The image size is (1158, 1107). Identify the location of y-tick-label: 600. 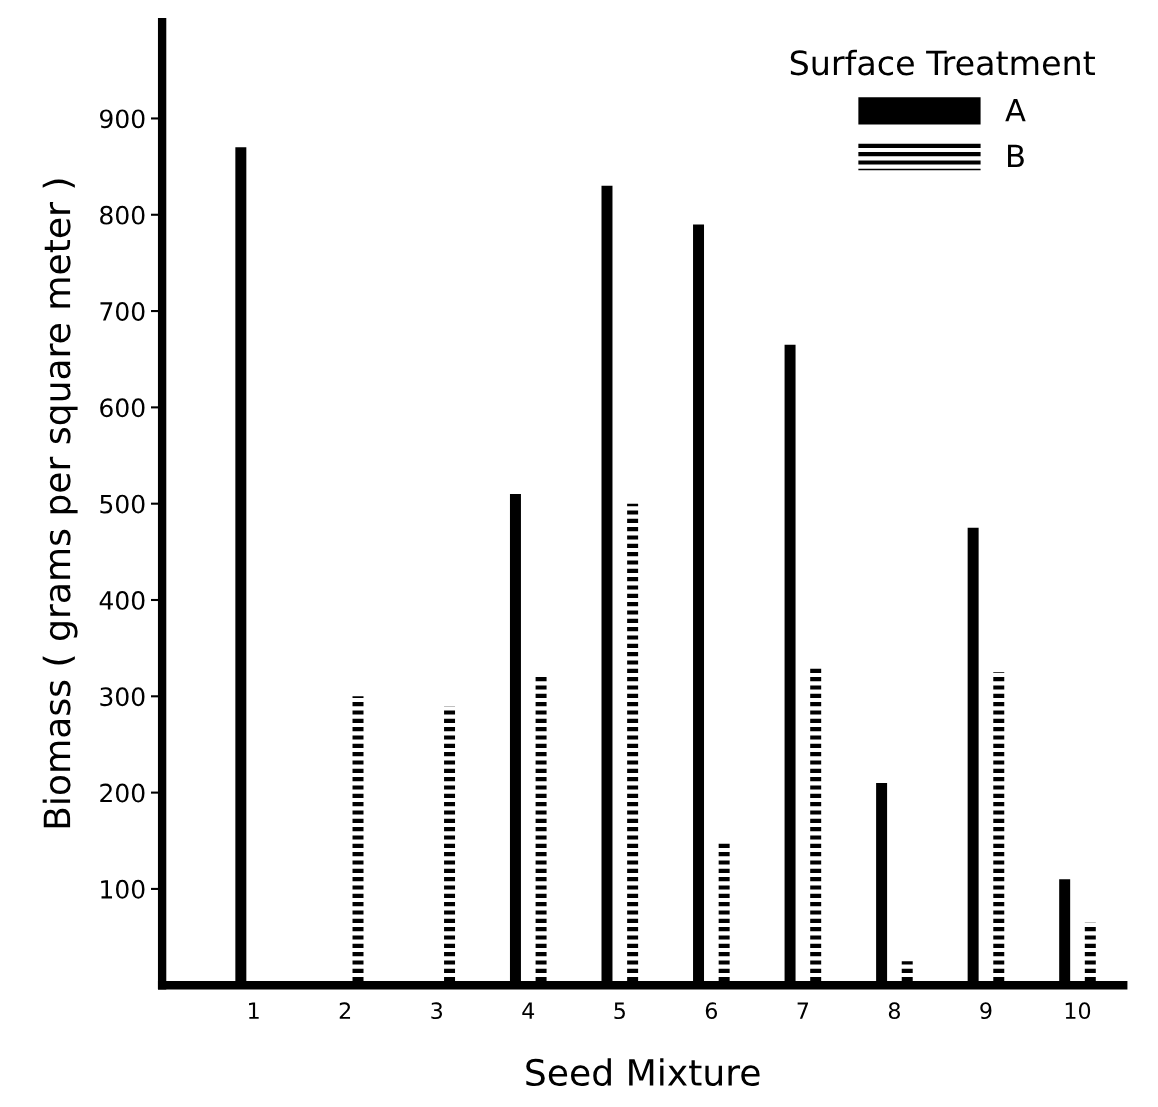
(122, 408).